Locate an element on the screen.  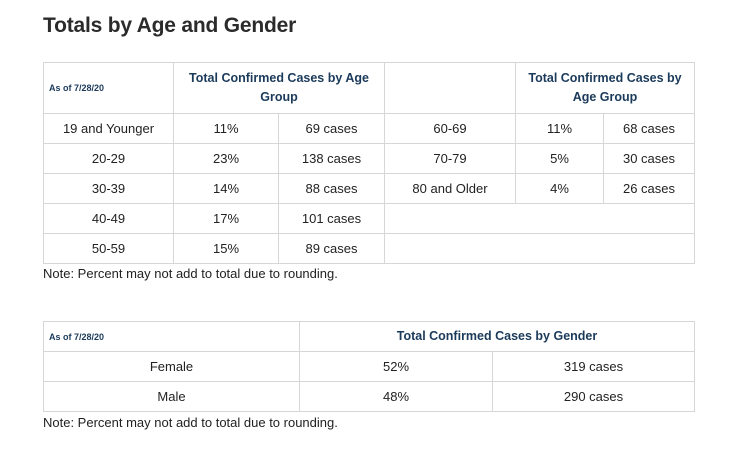
age-group: 50-59 is located at coordinates (108, 248).